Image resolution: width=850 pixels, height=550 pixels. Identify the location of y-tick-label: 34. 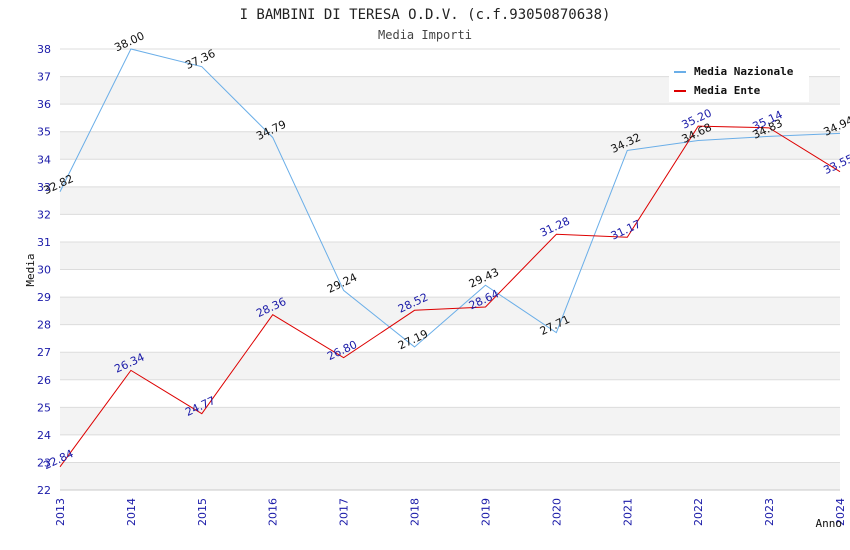
(44, 159).